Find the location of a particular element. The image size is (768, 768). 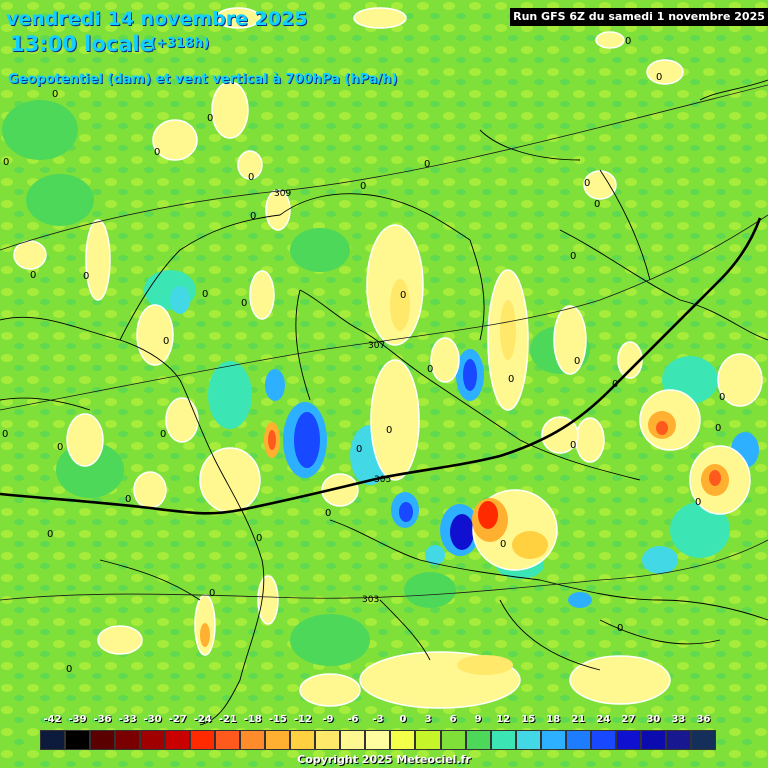

legend-tick: 36 is located at coordinates (703, 719).